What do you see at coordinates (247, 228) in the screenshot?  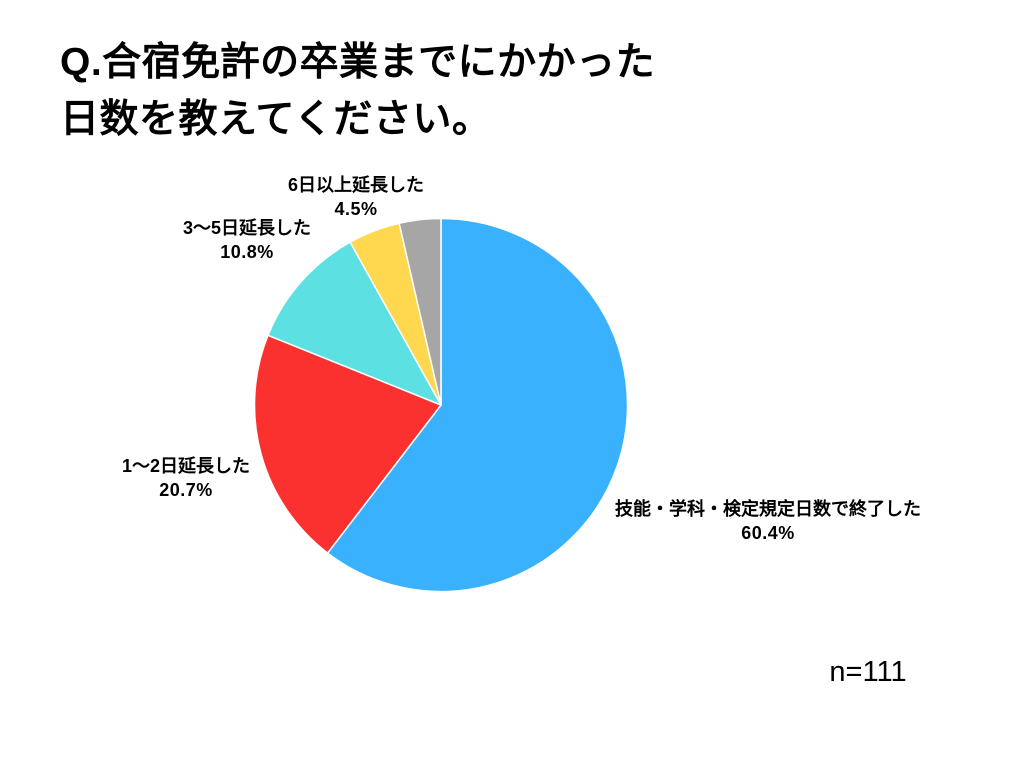 I see `slice-label-text: 3〜5日延長した` at bounding box center [247, 228].